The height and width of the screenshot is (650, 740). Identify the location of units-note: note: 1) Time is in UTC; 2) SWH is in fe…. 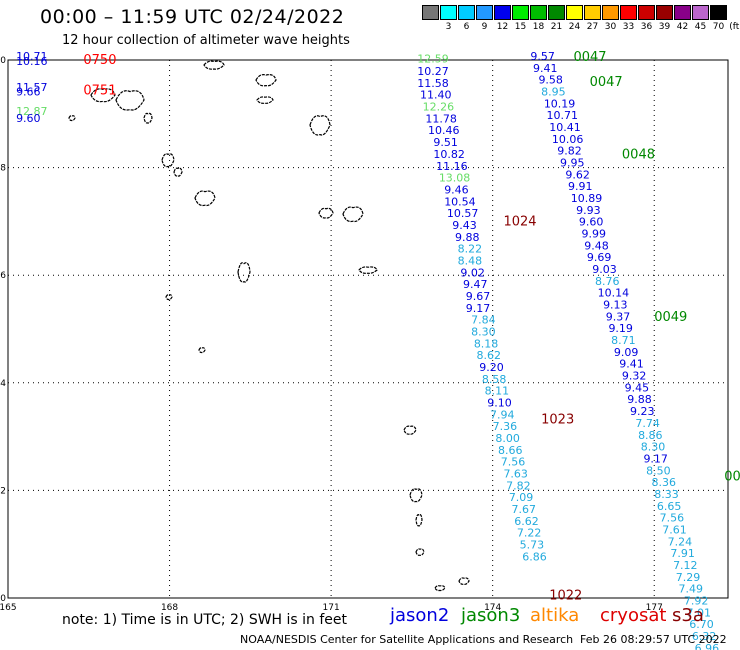
(205, 620).